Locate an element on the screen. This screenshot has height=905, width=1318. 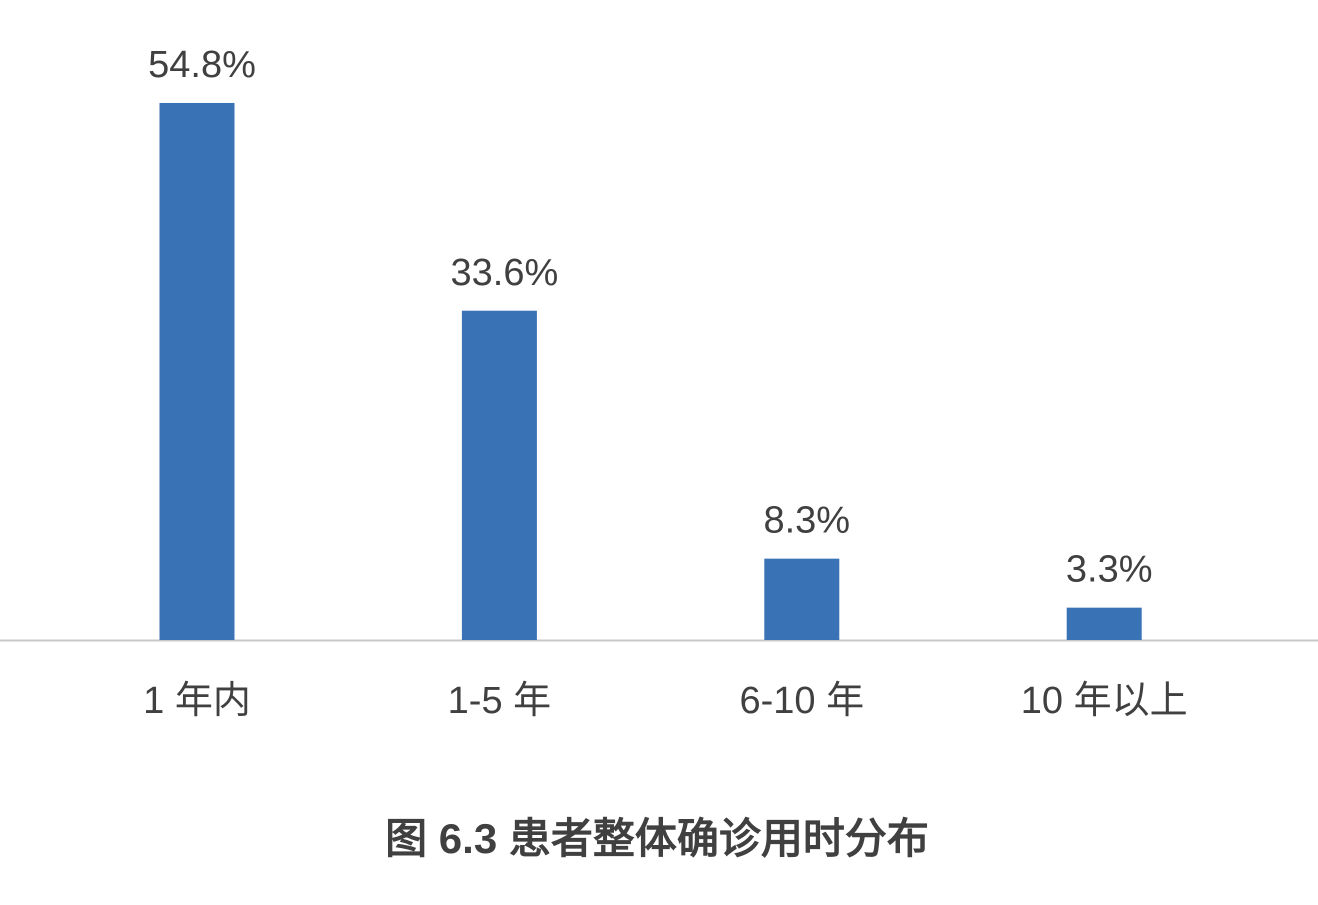
value-label: 3.3% is located at coordinates (1109, 570).